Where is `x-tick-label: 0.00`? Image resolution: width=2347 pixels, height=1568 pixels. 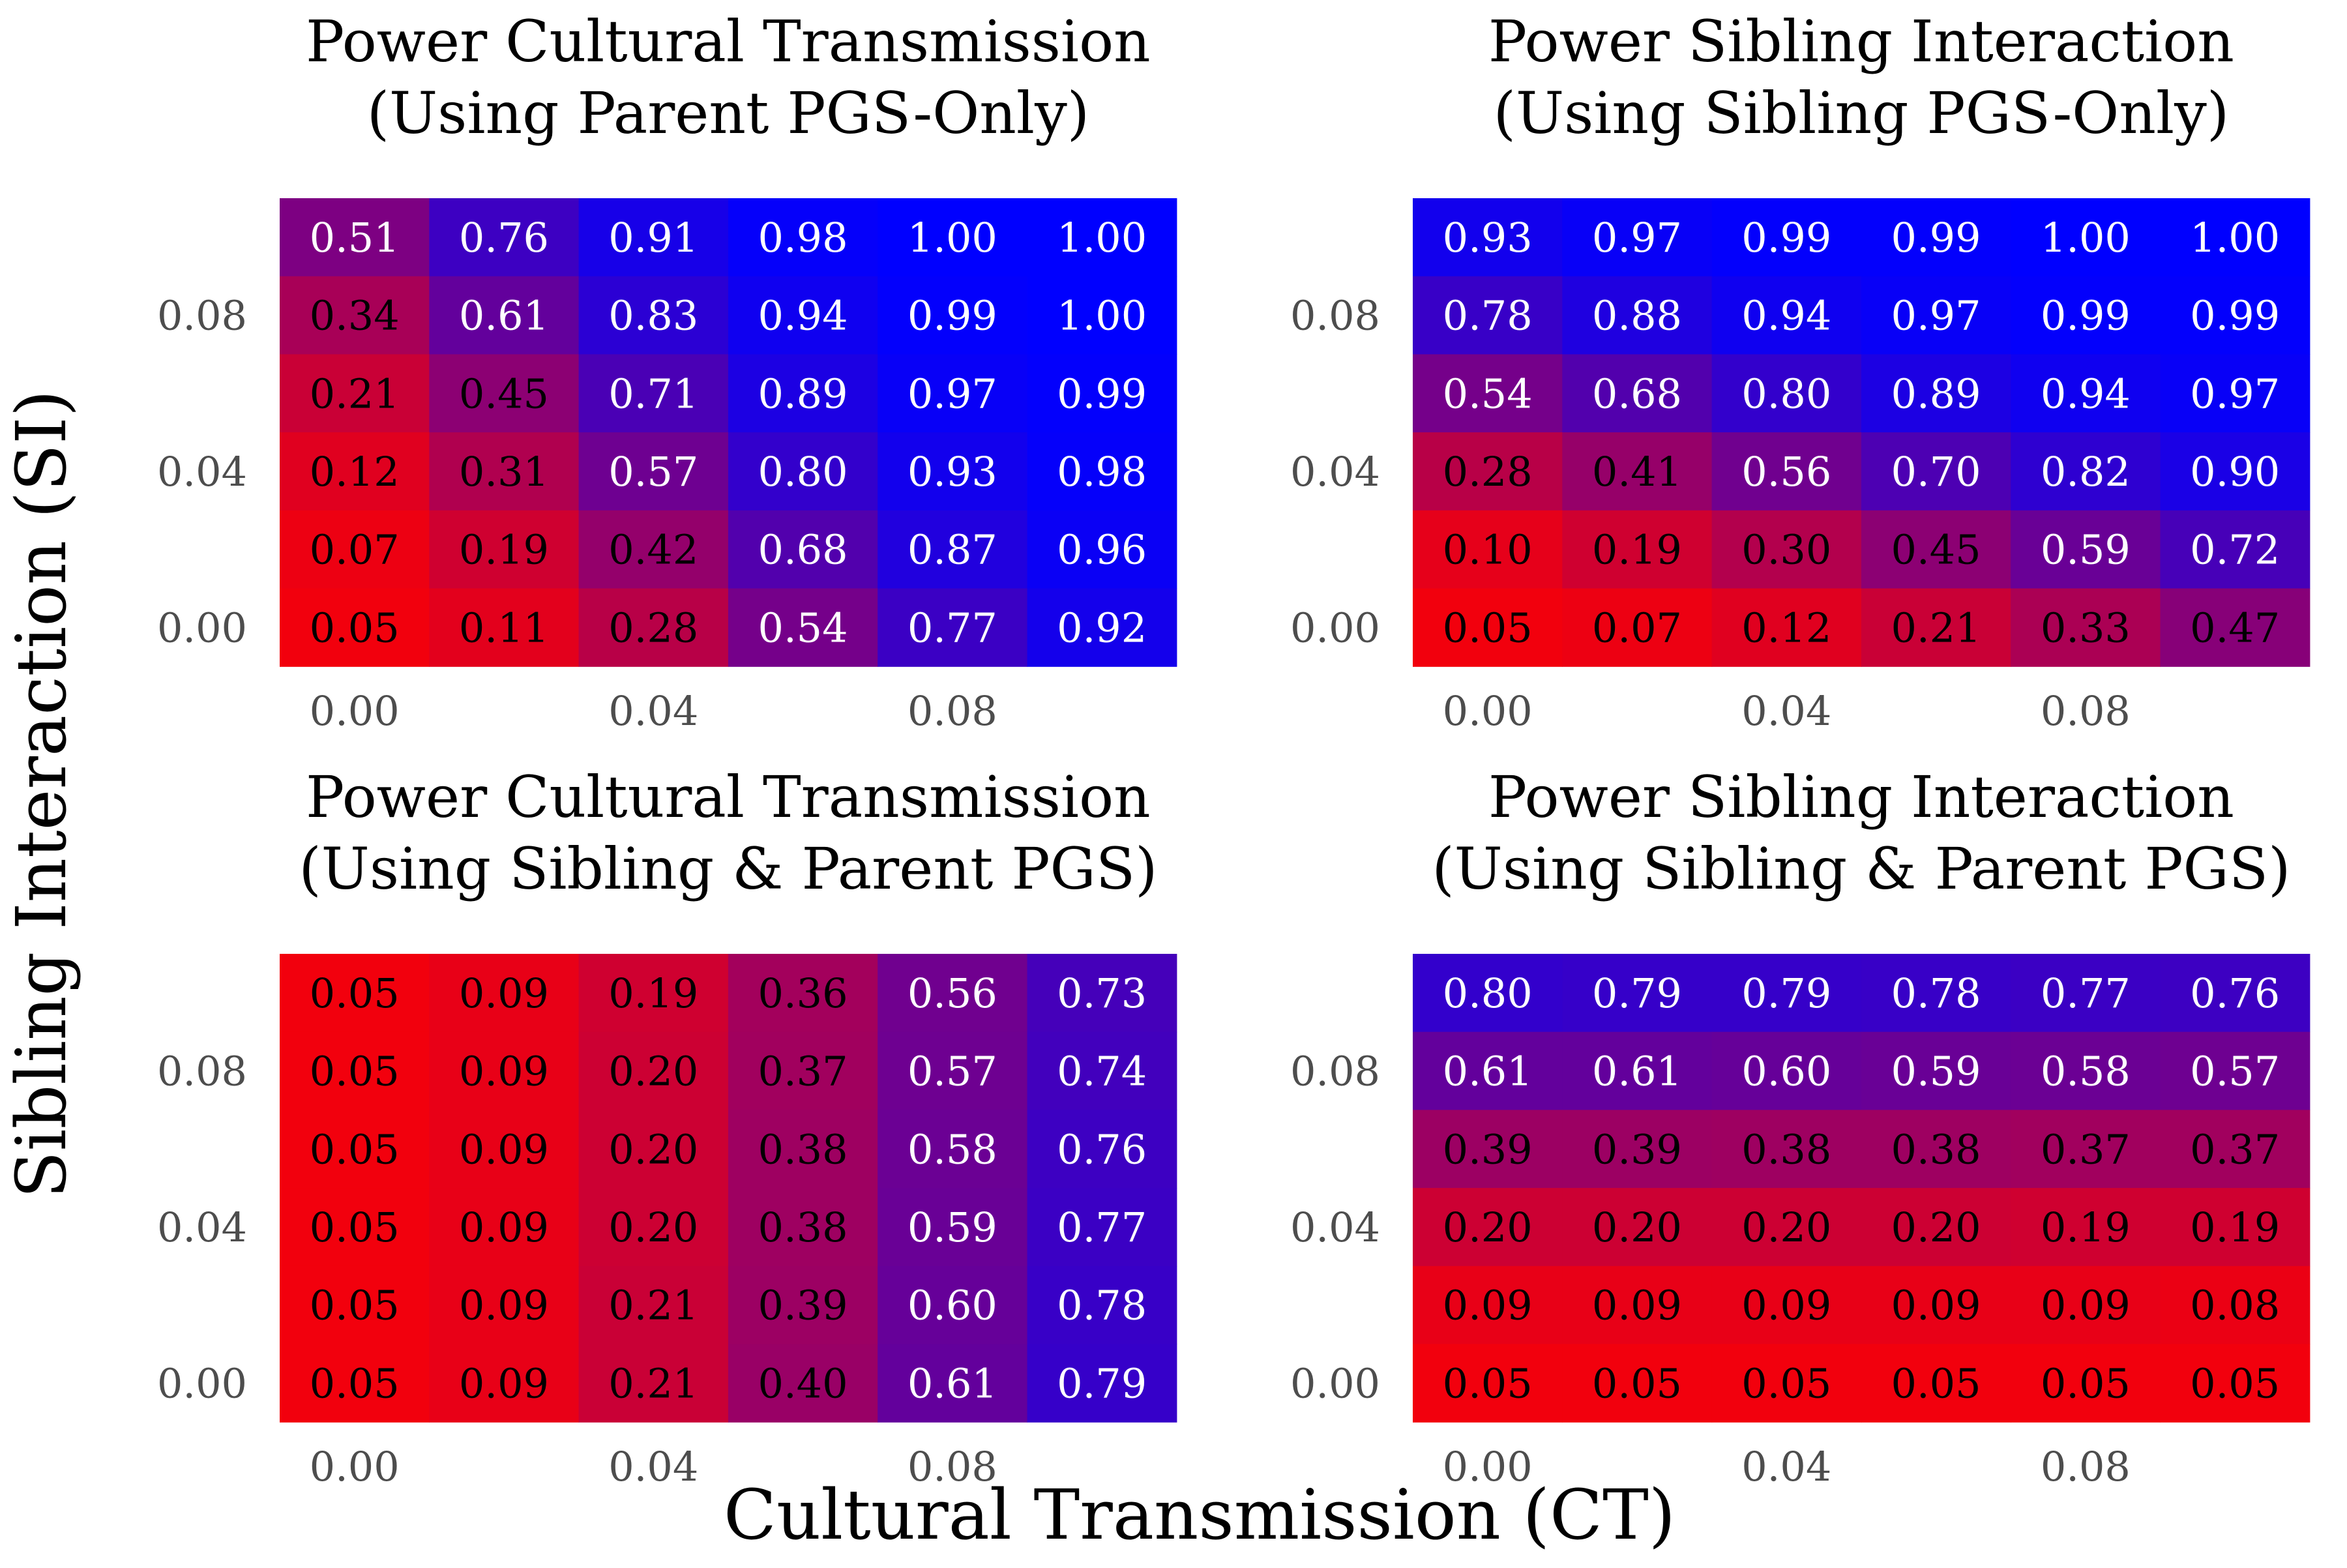
x-tick-label: 0.00 is located at coordinates (355, 711).